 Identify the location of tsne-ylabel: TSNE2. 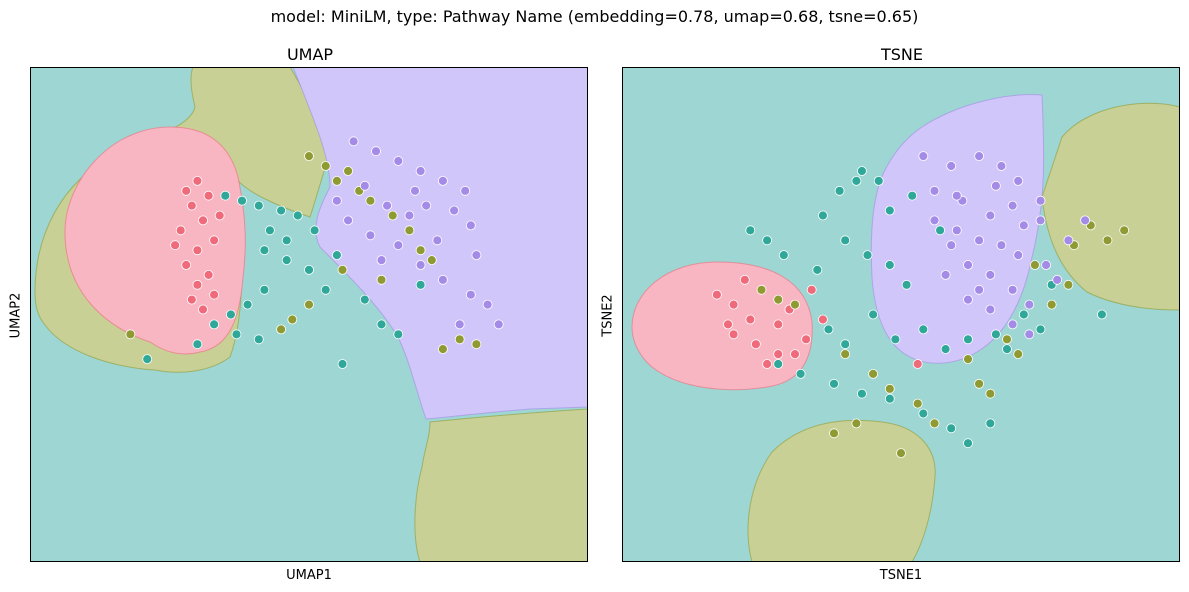
(608, 315).